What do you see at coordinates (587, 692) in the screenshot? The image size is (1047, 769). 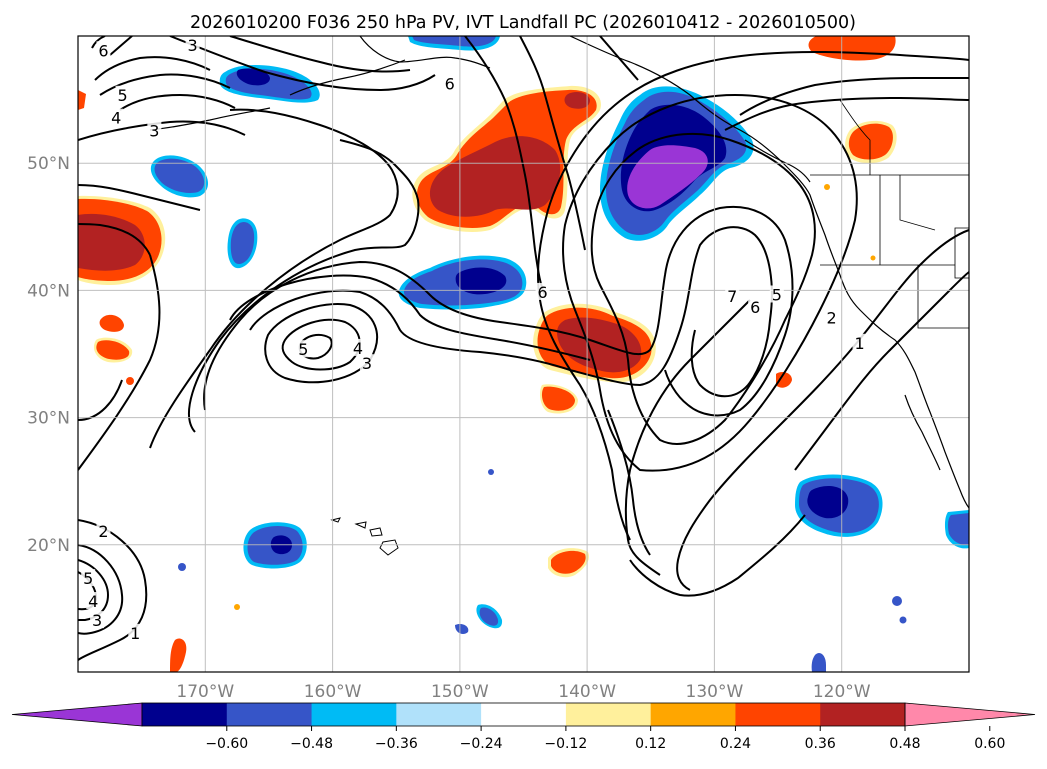 I see `lon-tick-label: 140°W` at bounding box center [587, 692].